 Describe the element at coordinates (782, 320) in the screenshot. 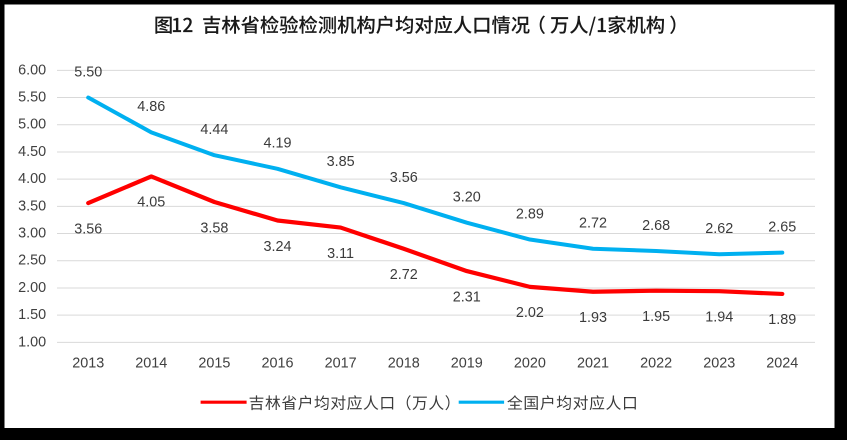

I see `svg-text: 1.89` at that location.